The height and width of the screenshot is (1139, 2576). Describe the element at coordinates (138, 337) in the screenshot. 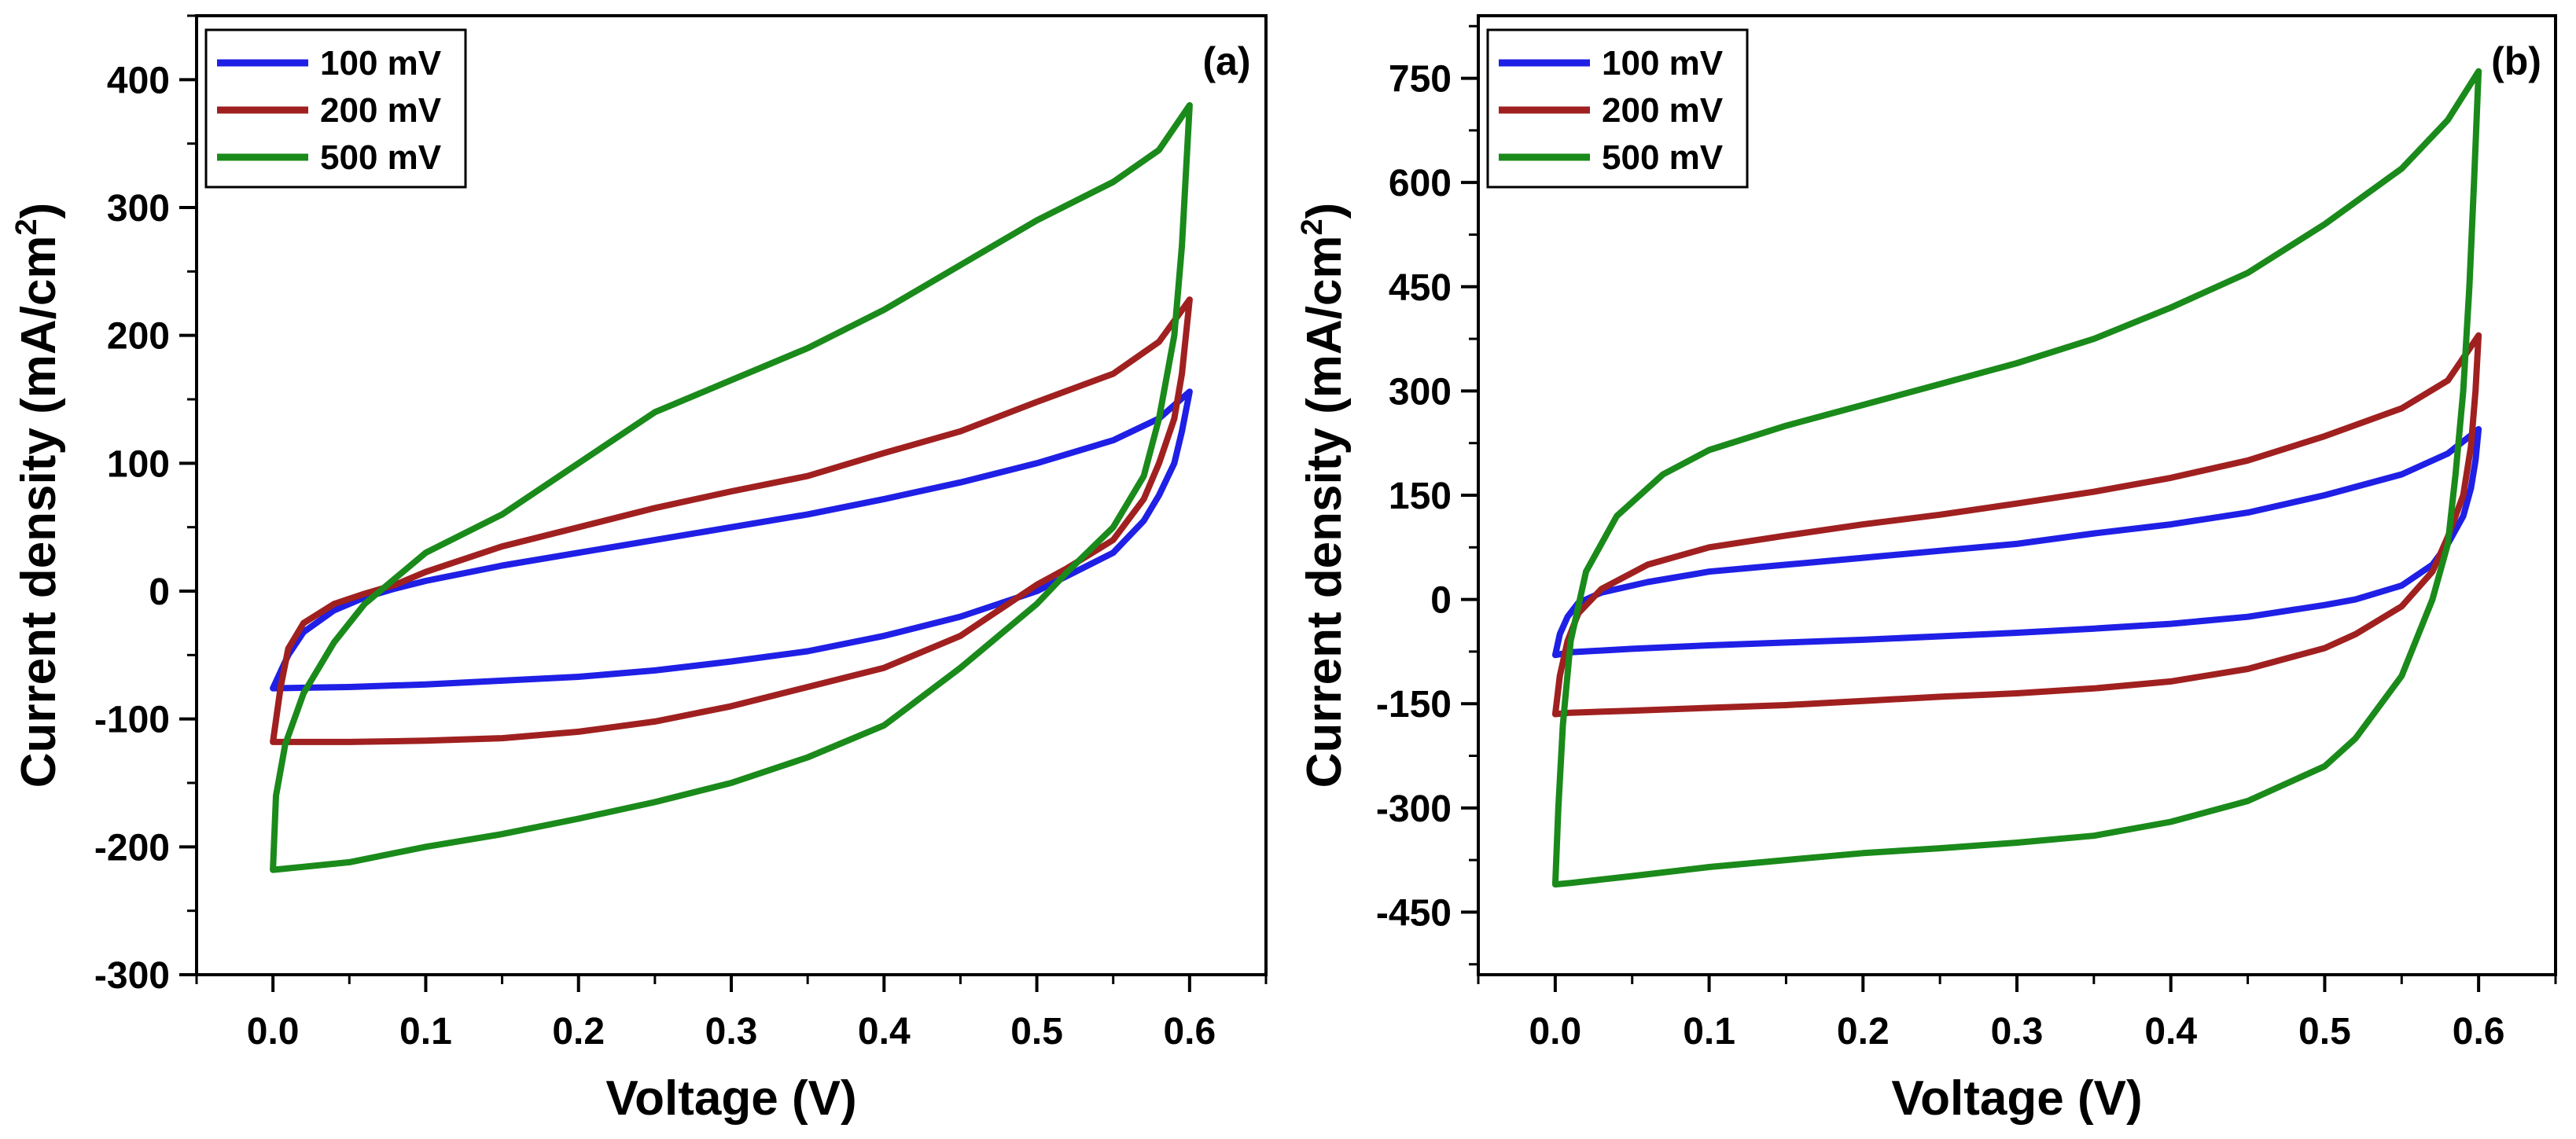

I see `y-tick-label: 200` at that location.